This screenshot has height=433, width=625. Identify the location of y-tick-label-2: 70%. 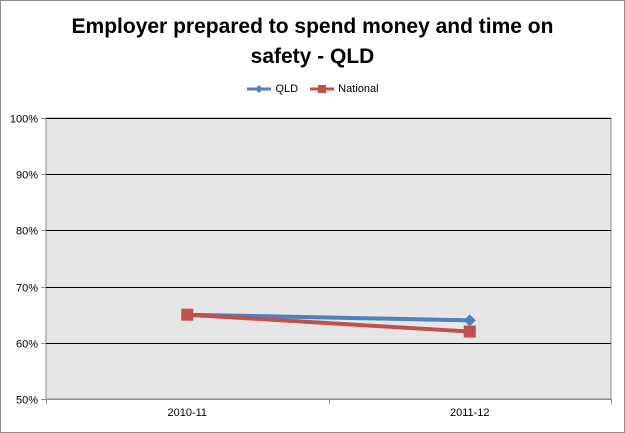
(27, 289).